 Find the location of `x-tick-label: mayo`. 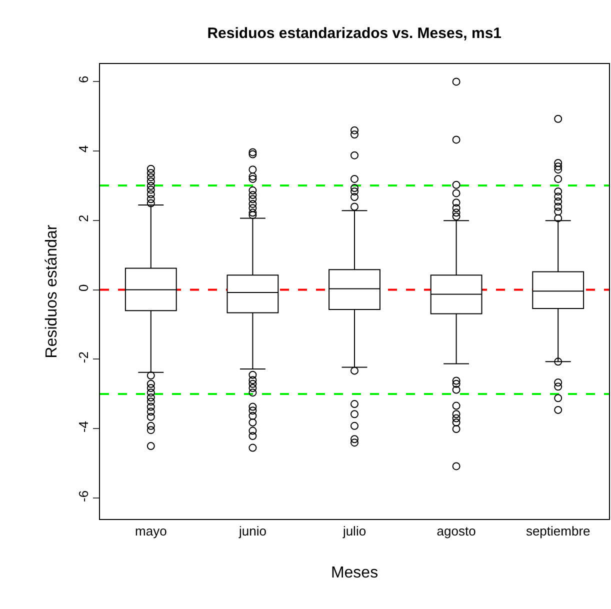

x-tick-label: mayo is located at coordinates (151, 531).